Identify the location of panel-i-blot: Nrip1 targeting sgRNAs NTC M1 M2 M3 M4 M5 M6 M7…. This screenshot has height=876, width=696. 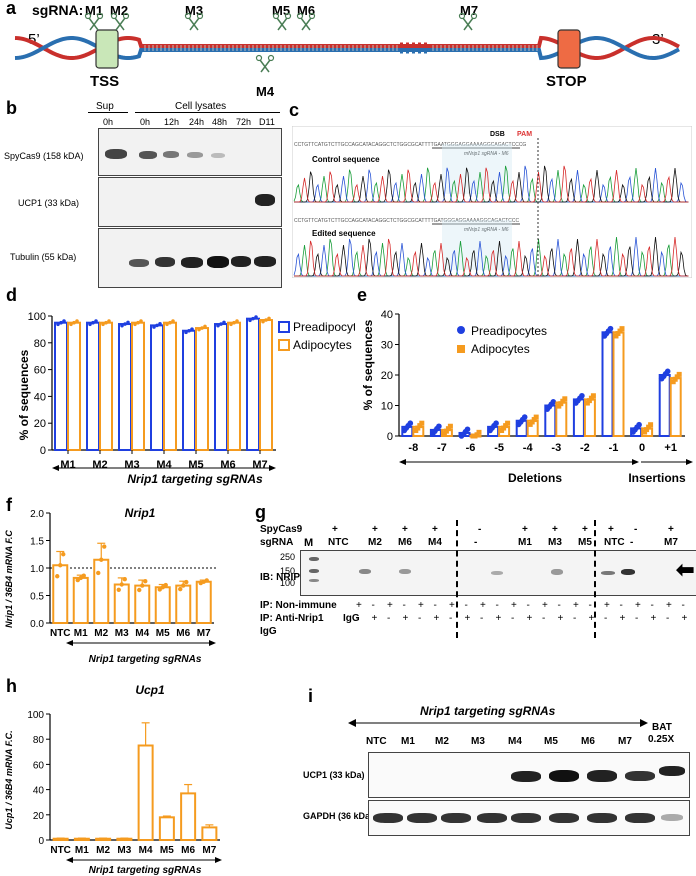
(498, 770).